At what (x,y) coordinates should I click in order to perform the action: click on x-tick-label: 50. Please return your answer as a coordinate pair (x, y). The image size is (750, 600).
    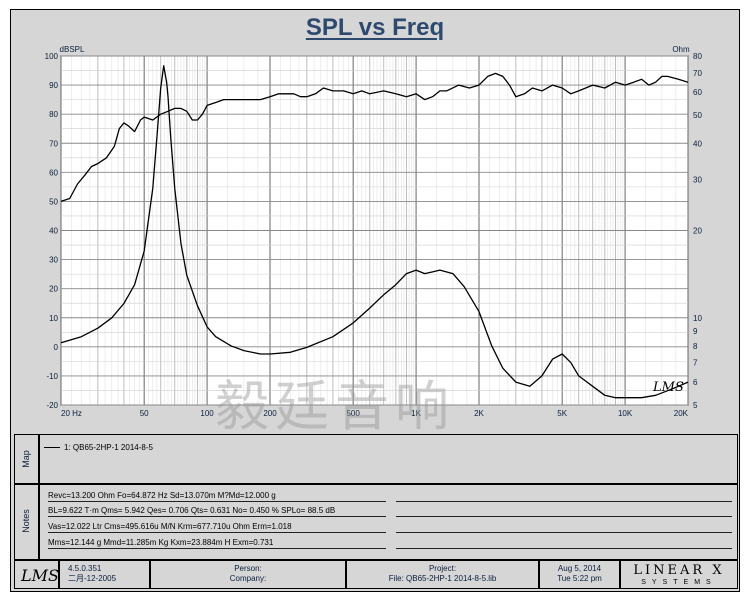
    Looking at the image, I should click on (144, 413).